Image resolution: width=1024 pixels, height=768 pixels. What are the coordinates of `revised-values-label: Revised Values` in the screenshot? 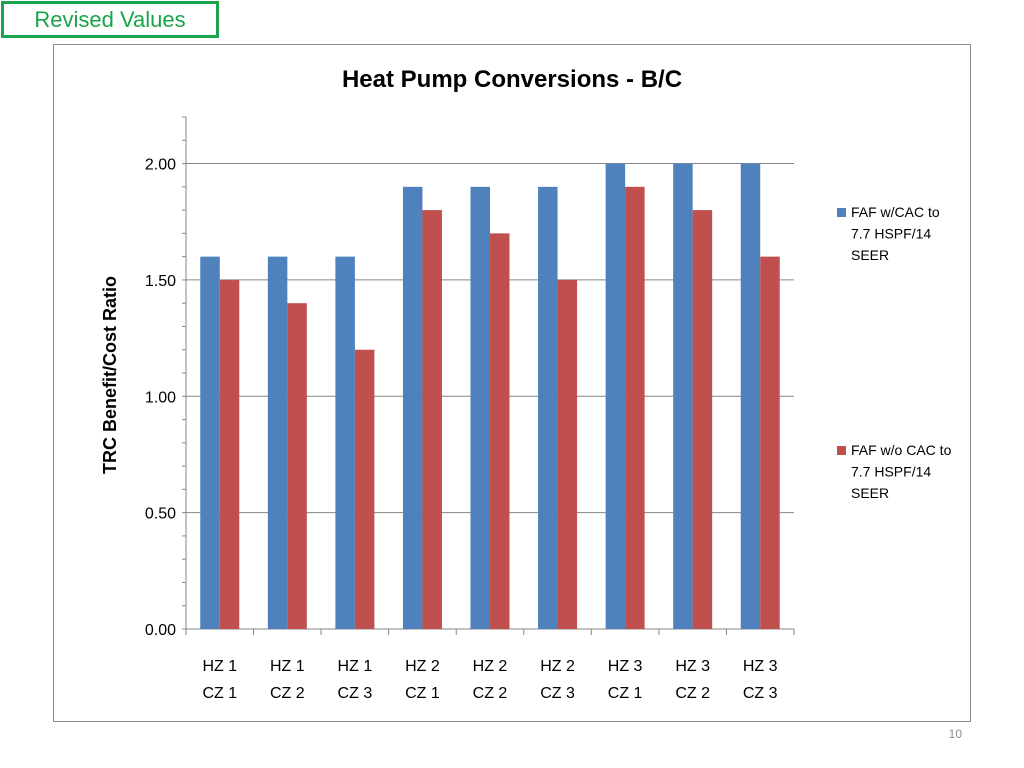 It's located at (110, 19).